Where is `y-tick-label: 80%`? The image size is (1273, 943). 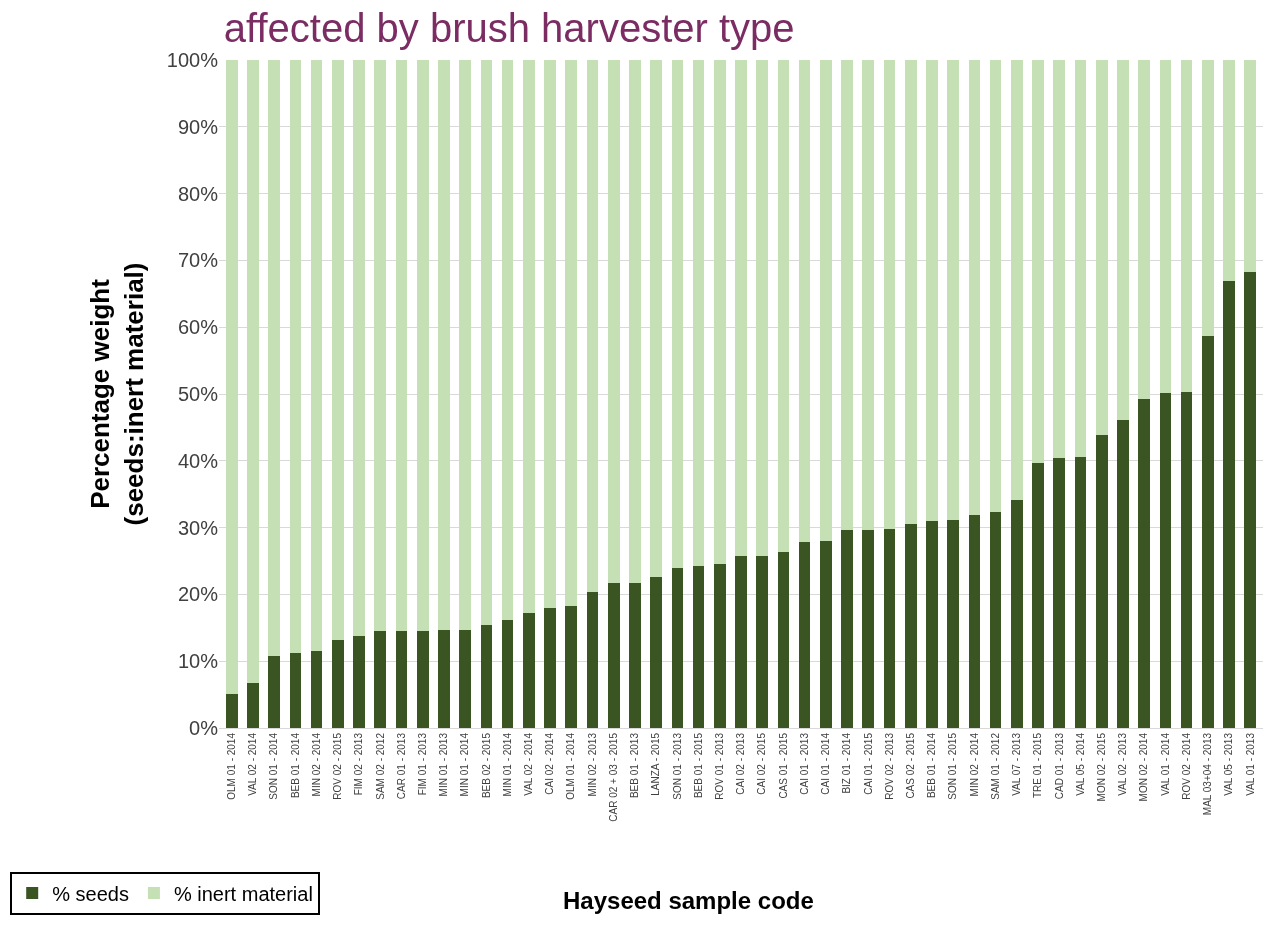 y-tick-label: 80% is located at coordinates (198, 193).